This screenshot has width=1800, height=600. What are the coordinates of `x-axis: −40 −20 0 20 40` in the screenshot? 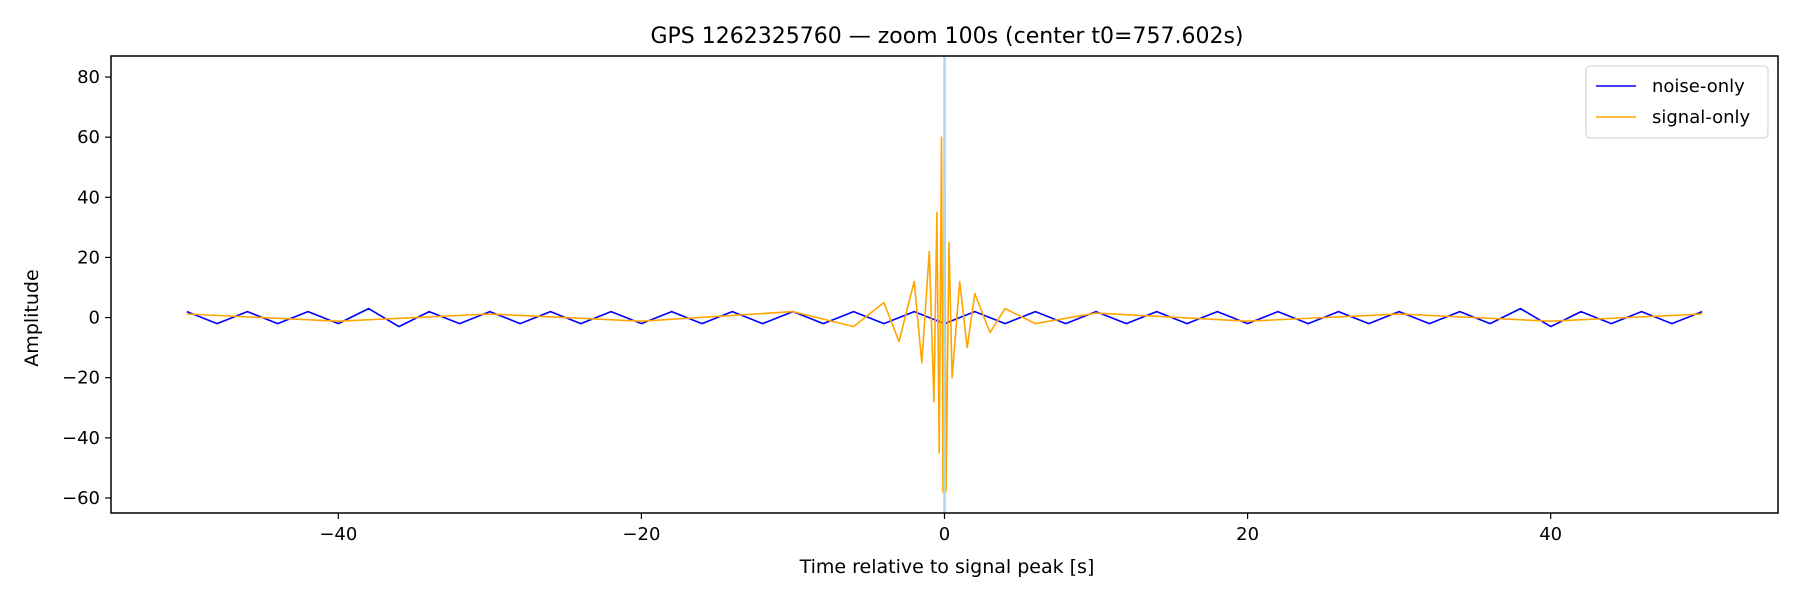 It's located at (940, 529).